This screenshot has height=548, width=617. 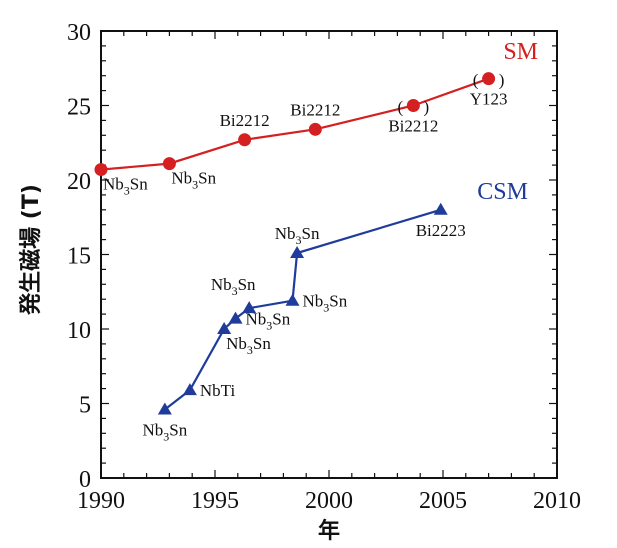 What do you see at coordinates (218, 390) in the screenshot?
I see `point-label: NbTi` at bounding box center [218, 390].